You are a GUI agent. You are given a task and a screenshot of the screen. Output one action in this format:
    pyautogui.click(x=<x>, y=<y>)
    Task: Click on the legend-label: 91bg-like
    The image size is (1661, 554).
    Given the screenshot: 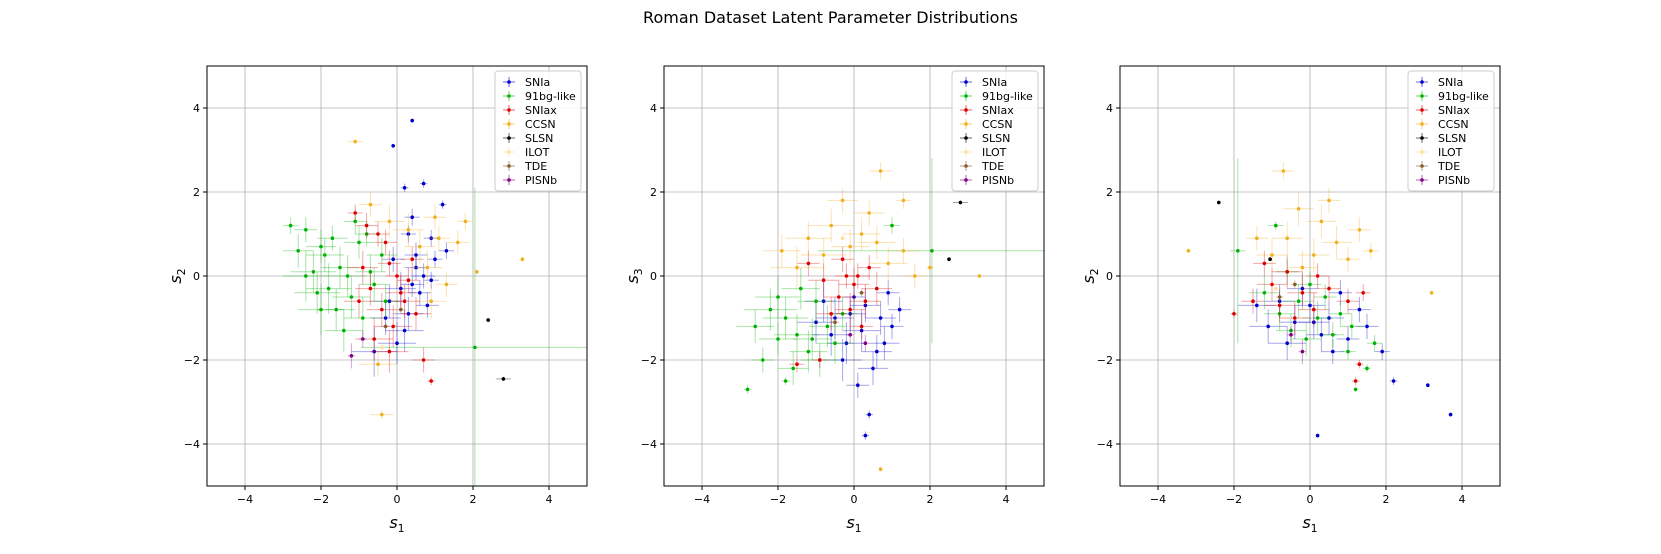 What is the action you would take?
    pyautogui.click(x=550, y=96)
    